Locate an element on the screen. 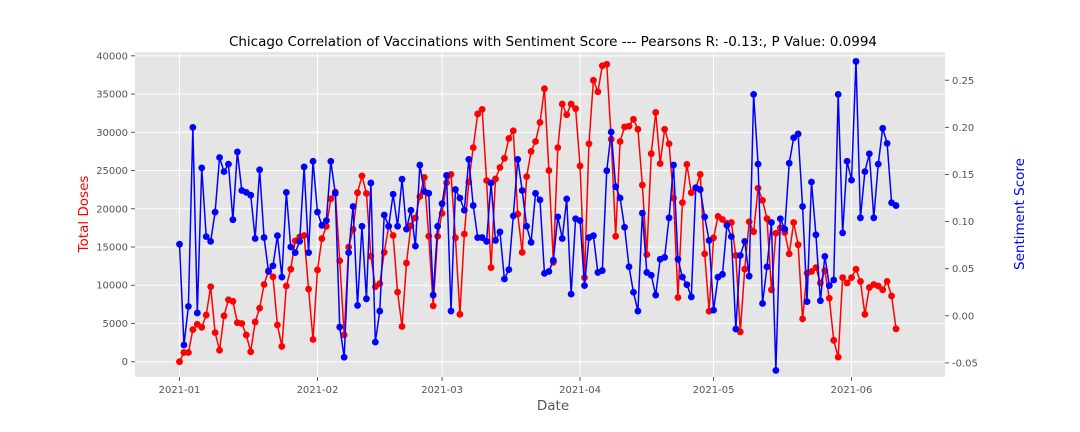 The height and width of the screenshot is (432, 1080). x-tick-label: 2021-02 is located at coordinates (318, 390).